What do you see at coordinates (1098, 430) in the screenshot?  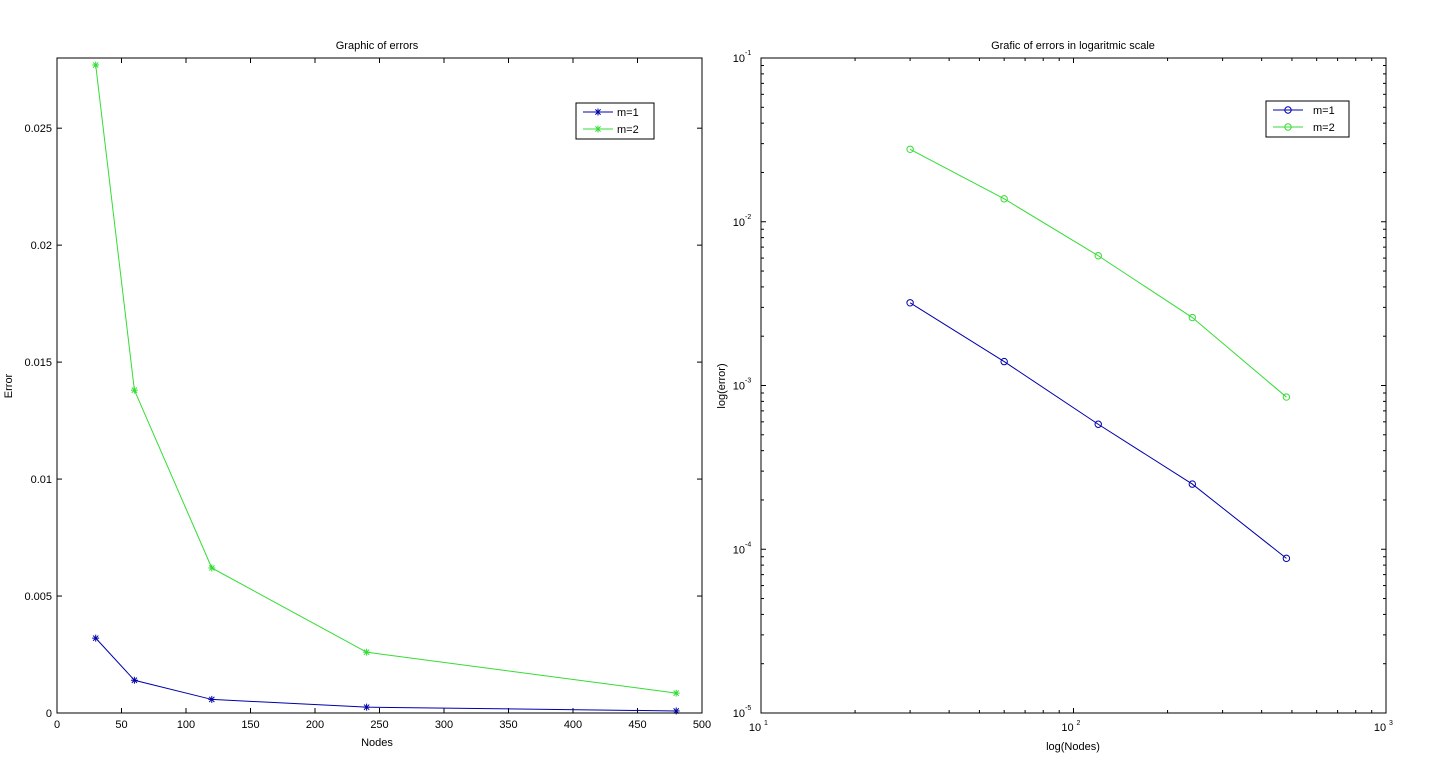 I see `series-line-m1` at bounding box center [1098, 430].